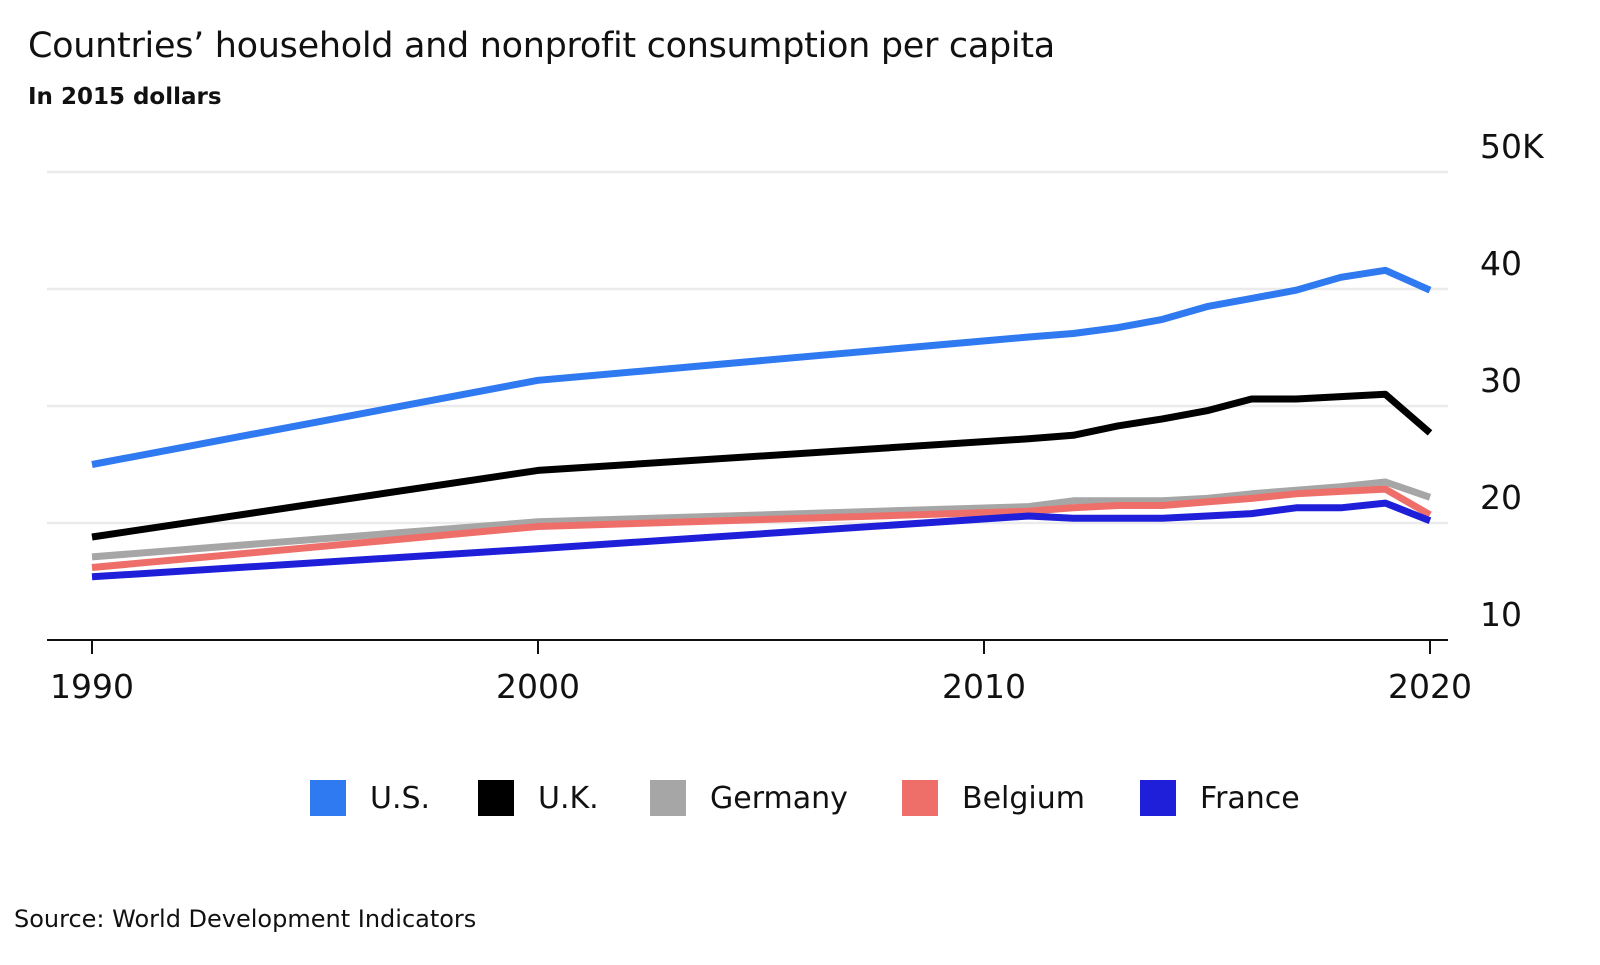 The height and width of the screenshot is (965, 1600). I want to click on x-axis-ticks: 1990 2000 2010 2020, so click(761, 673).